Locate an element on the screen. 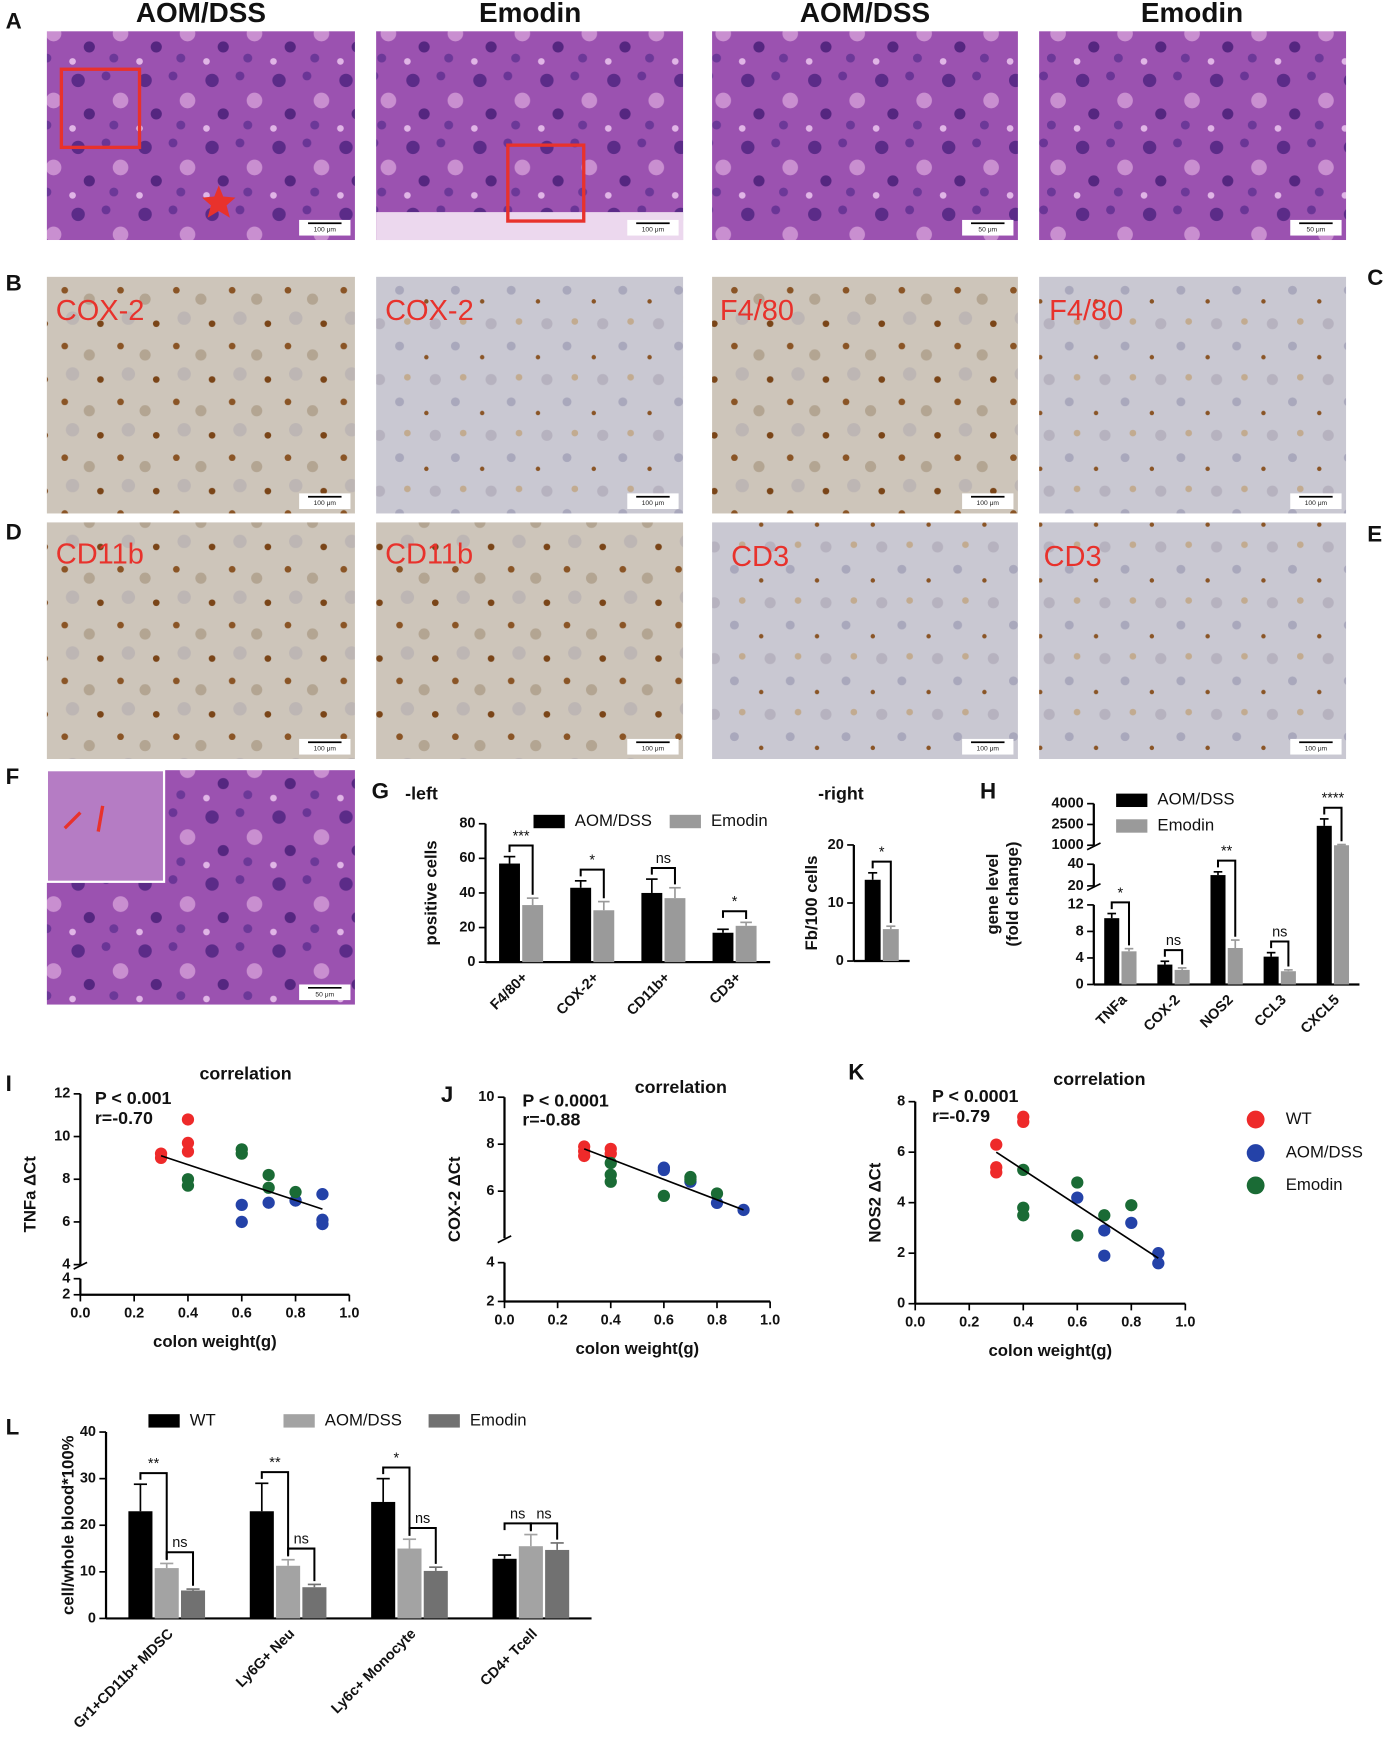 This screenshot has height=1758, width=1384. panel-letter: J is located at coordinates (447, 1094).